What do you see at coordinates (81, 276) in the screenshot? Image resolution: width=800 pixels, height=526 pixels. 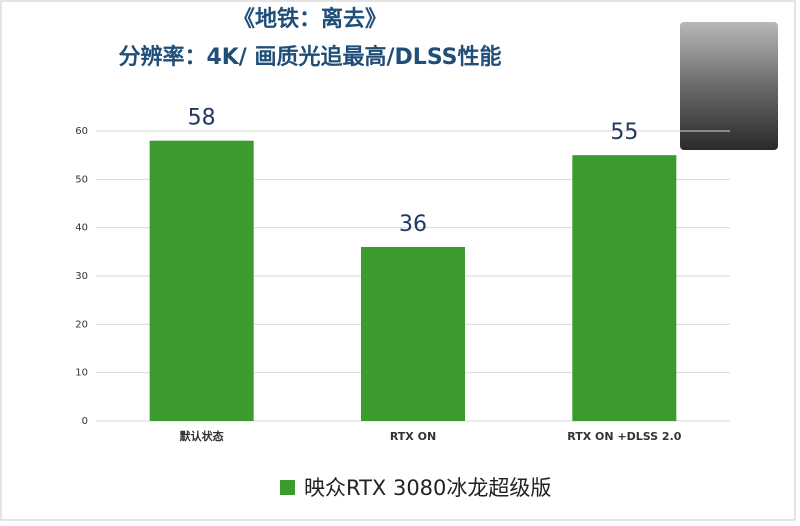 I see `y-tick-label: 30` at bounding box center [81, 276].